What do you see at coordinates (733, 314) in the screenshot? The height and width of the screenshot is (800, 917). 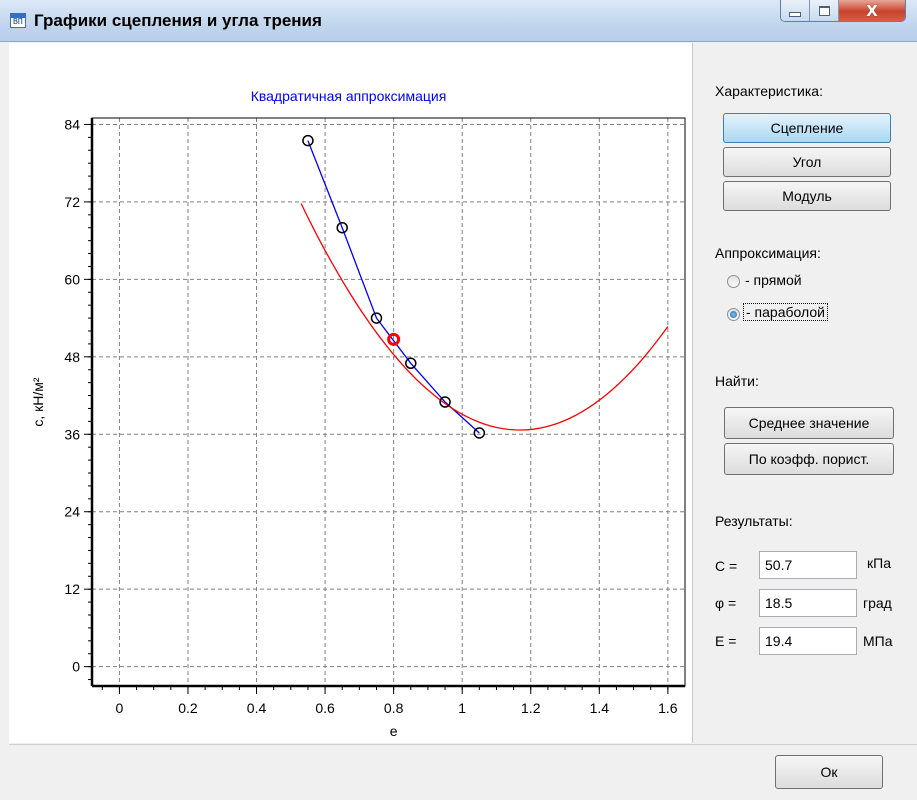 I see `radio-parabola` at bounding box center [733, 314].